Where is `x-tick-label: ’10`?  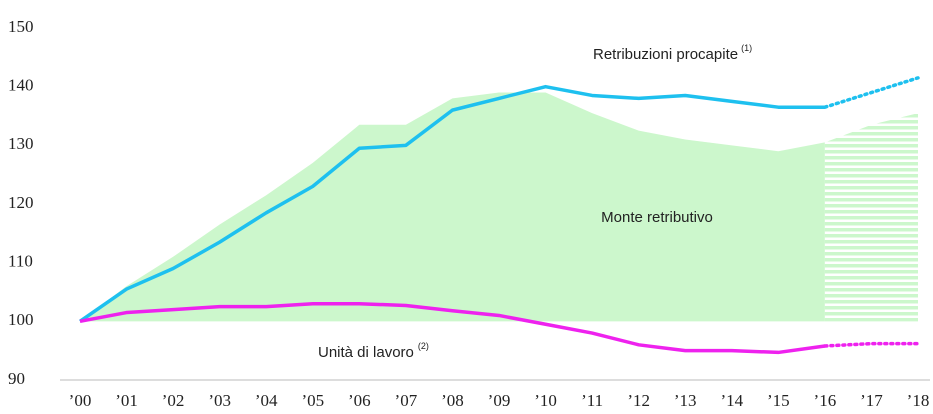
x-tick-label: ’10 is located at coordinates (545, 400).